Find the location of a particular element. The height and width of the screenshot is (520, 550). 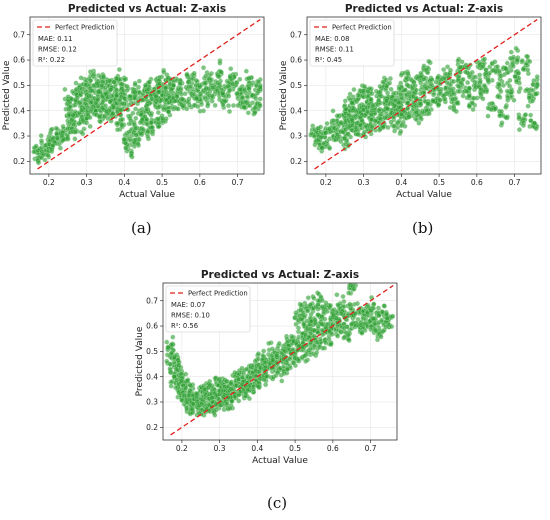

x-tick-label: 0.2 is located at coordinates (326, 182).